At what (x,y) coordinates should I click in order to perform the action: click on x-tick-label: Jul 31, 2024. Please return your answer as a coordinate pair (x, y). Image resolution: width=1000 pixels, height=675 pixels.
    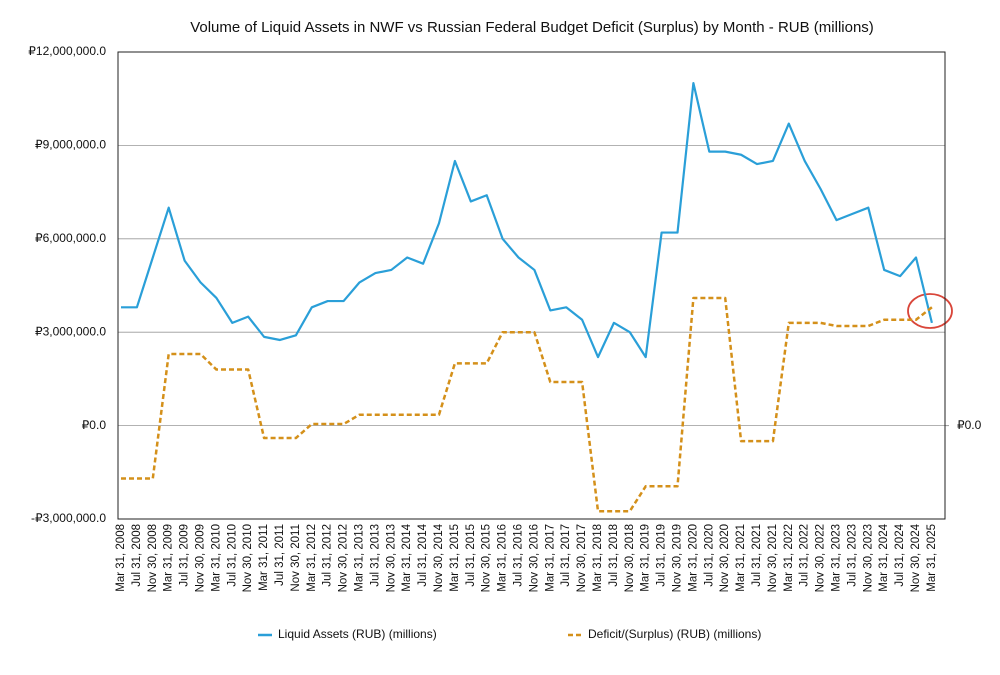
    Looking at the image, I should click on (900, 554).